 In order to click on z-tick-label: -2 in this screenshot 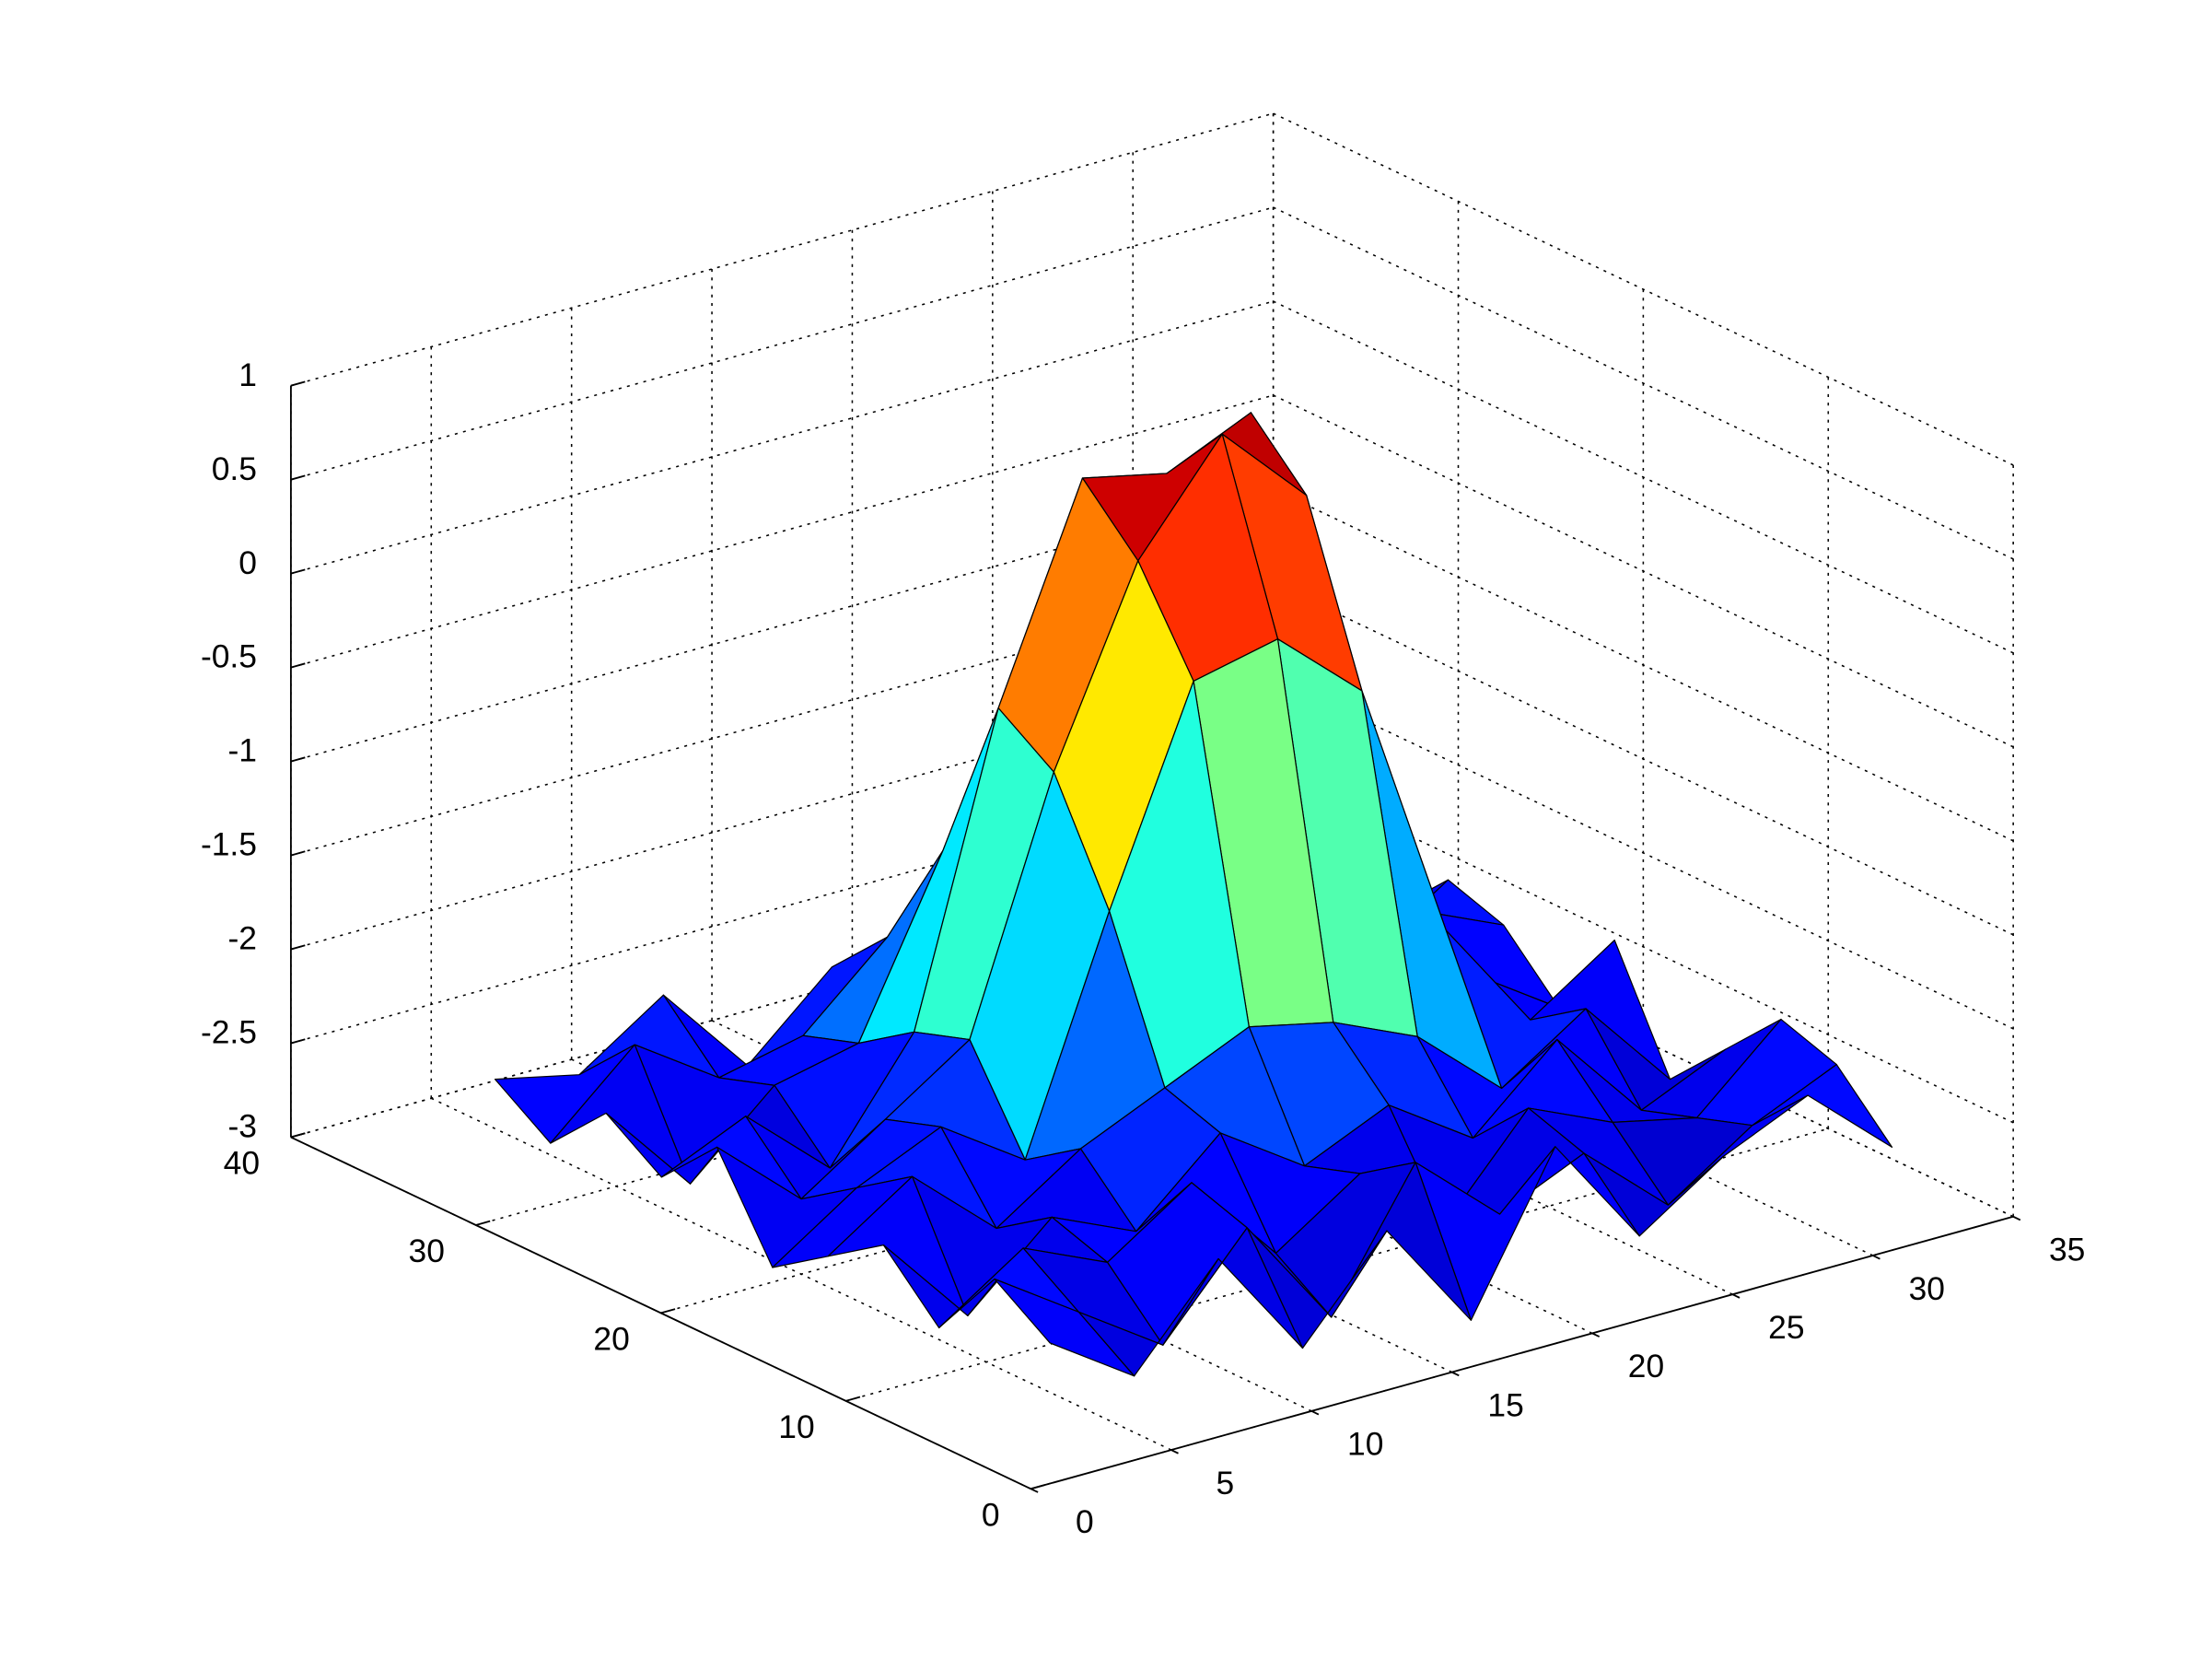, I will do `click(242, 938)`.